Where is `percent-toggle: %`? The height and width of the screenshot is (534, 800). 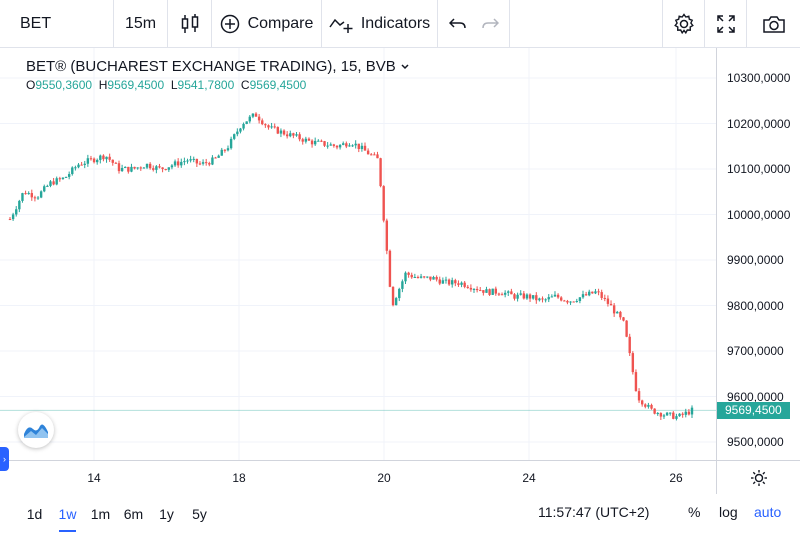 percent-toggle: % is located at coordinates (694, 512).